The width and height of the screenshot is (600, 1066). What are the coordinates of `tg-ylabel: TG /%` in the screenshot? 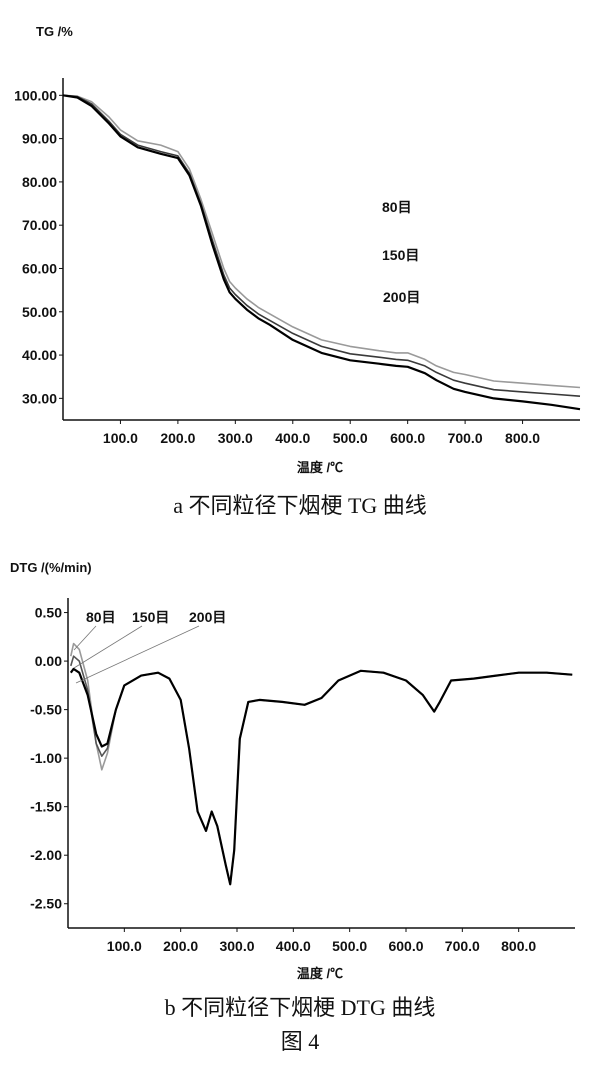 It's located at (54, 31).